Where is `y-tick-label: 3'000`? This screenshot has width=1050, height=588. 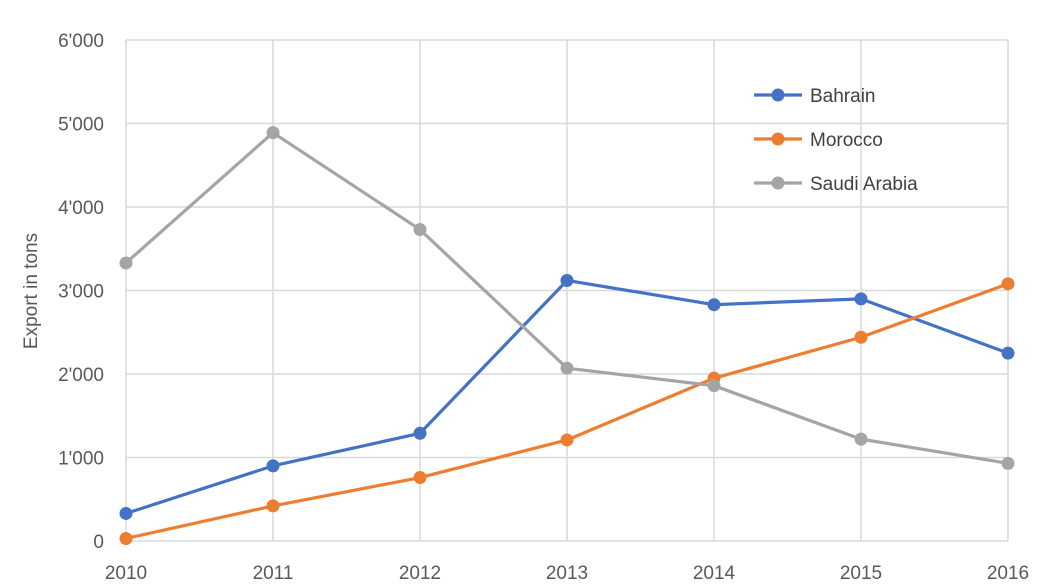 y-tick-label: 3'000 is located at coordinates (81, 292).